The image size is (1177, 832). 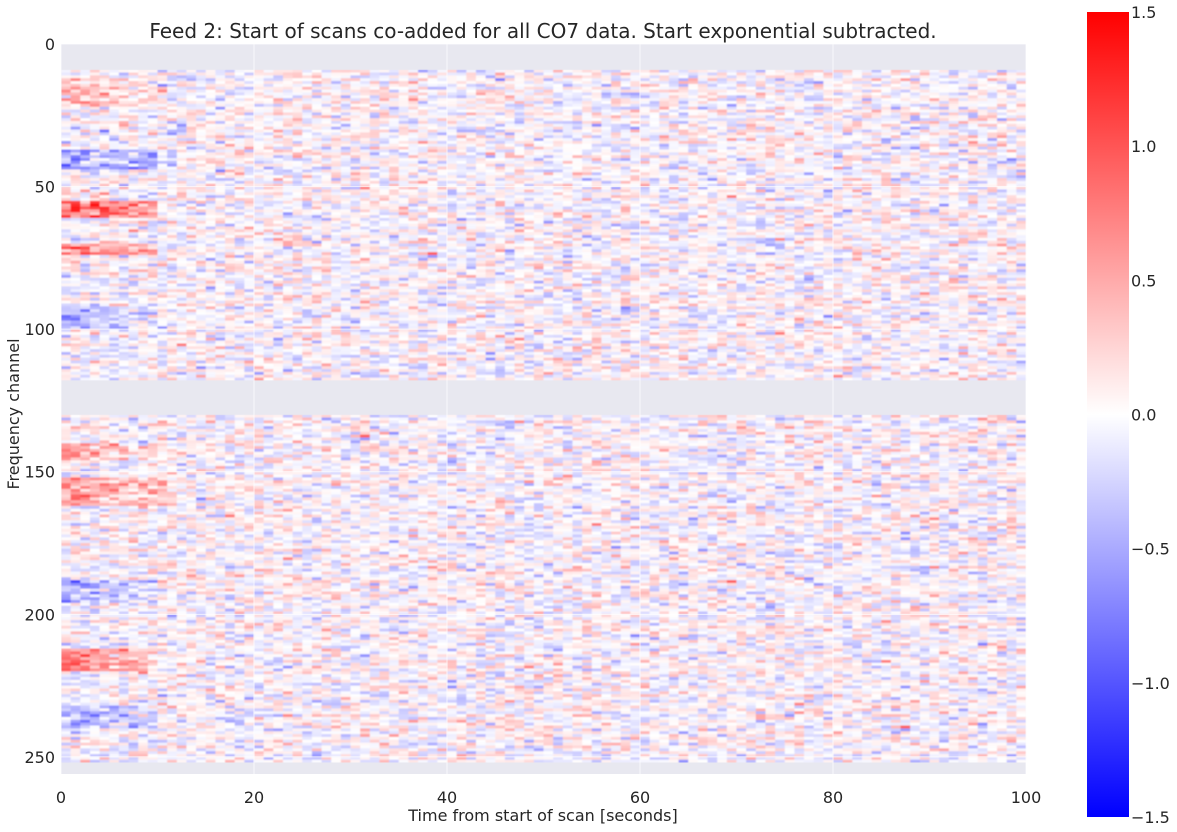 I want to click on x-tick-label: 20, so click(x=254, y=797).